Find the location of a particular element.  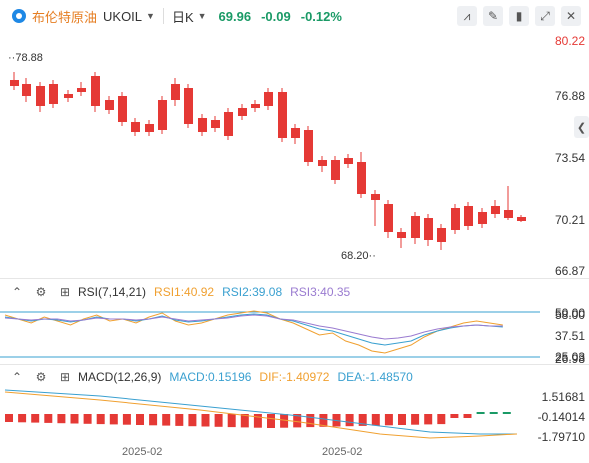

dif-value: DIF:-1.40972 is located at coordinates (294, 377).